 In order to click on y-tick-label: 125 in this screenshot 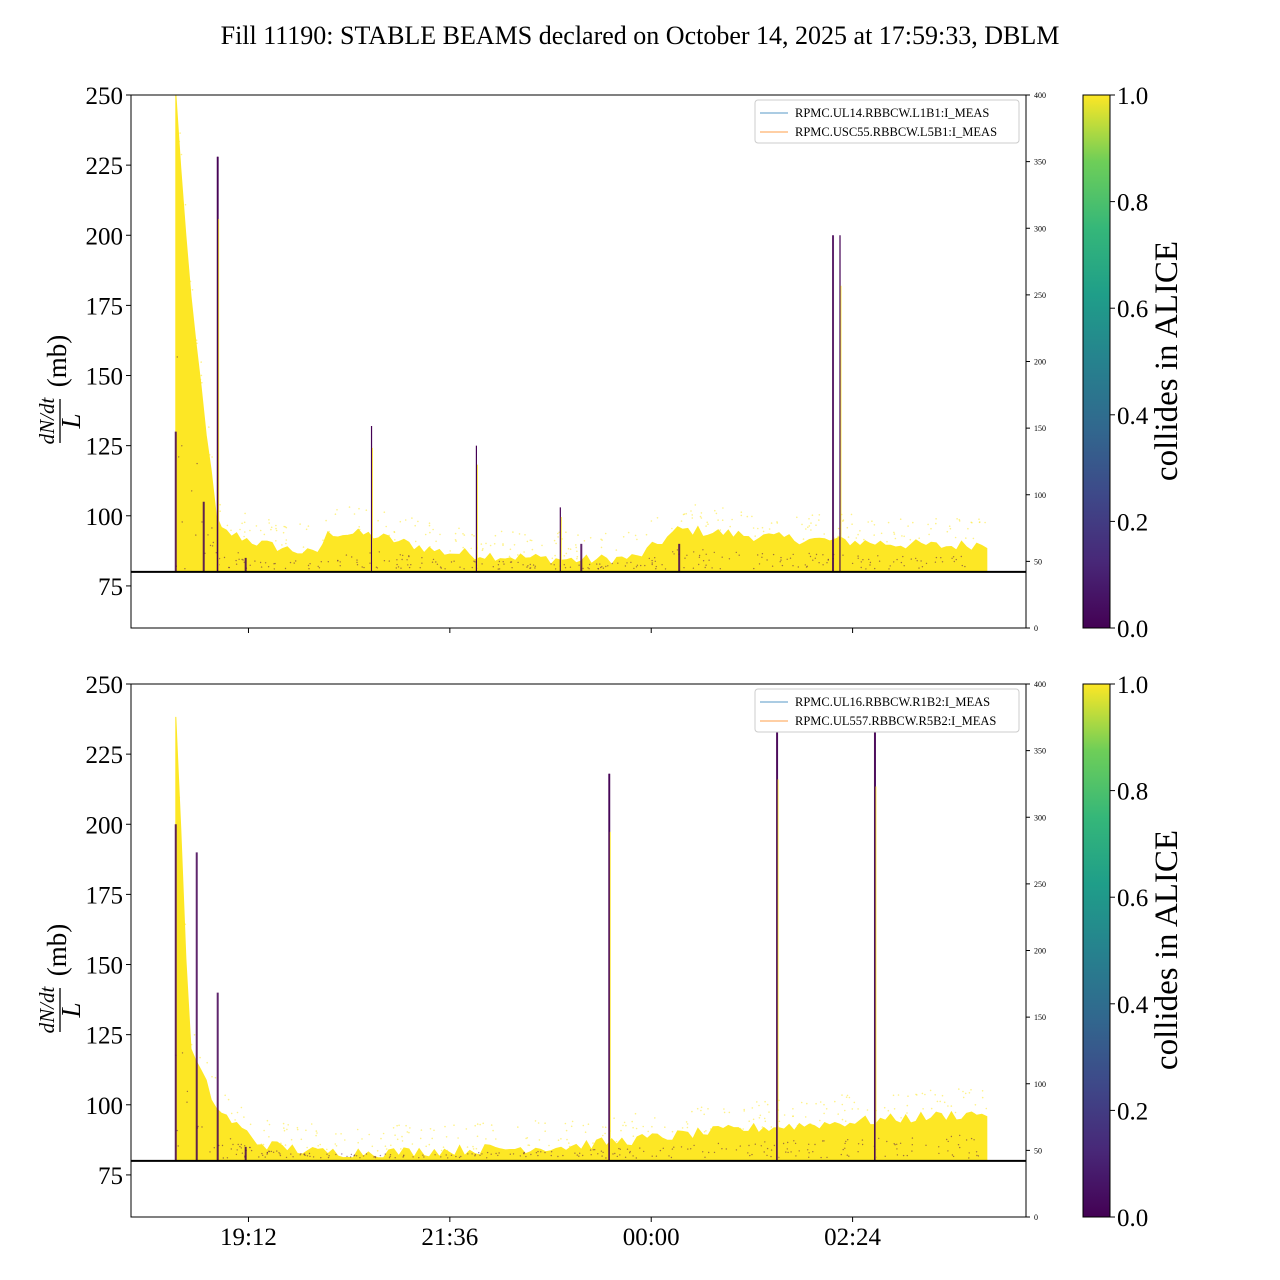, I will do `click(105, 447)`.